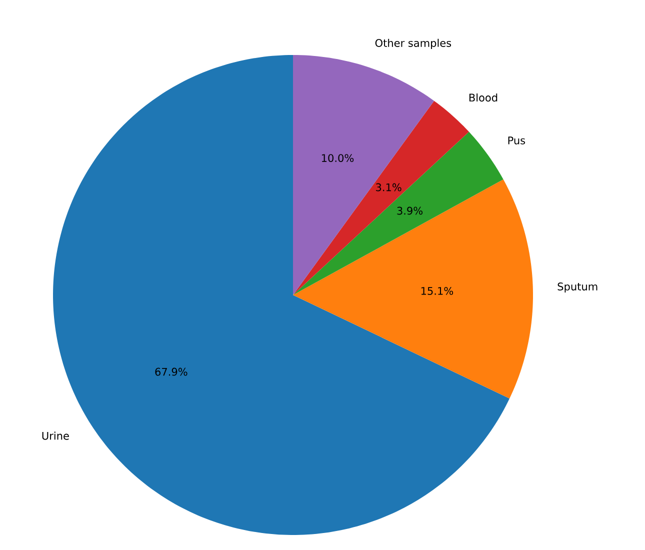 Image resolution: width=645 pixels, height=550 pixels. Describe the element at coordinates (171, 372) in the screenshot. I see `data-label: 67.9%` at that location.